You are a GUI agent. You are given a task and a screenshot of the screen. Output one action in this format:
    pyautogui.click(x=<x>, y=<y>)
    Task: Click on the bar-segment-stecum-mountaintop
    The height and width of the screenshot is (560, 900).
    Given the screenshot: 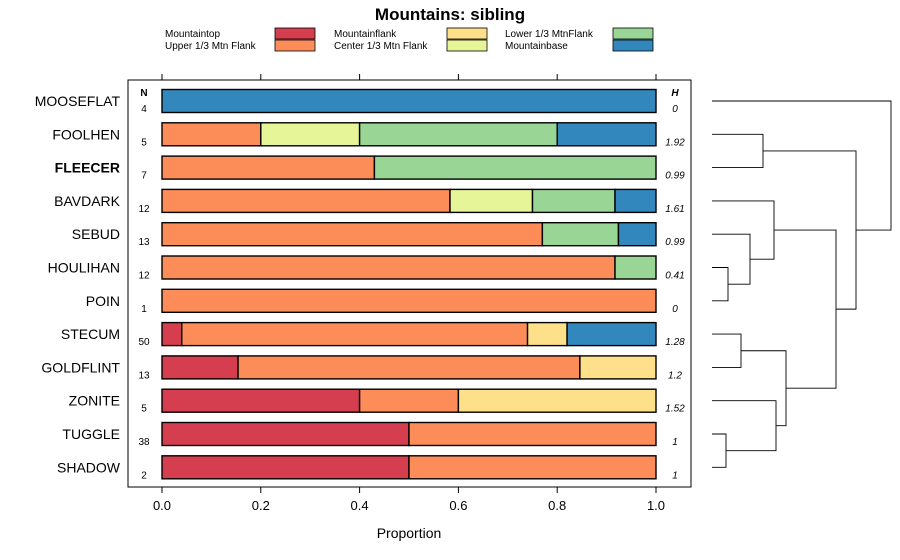 What is the action you would take?
    pyautogui.click(x=172, y=334)
    